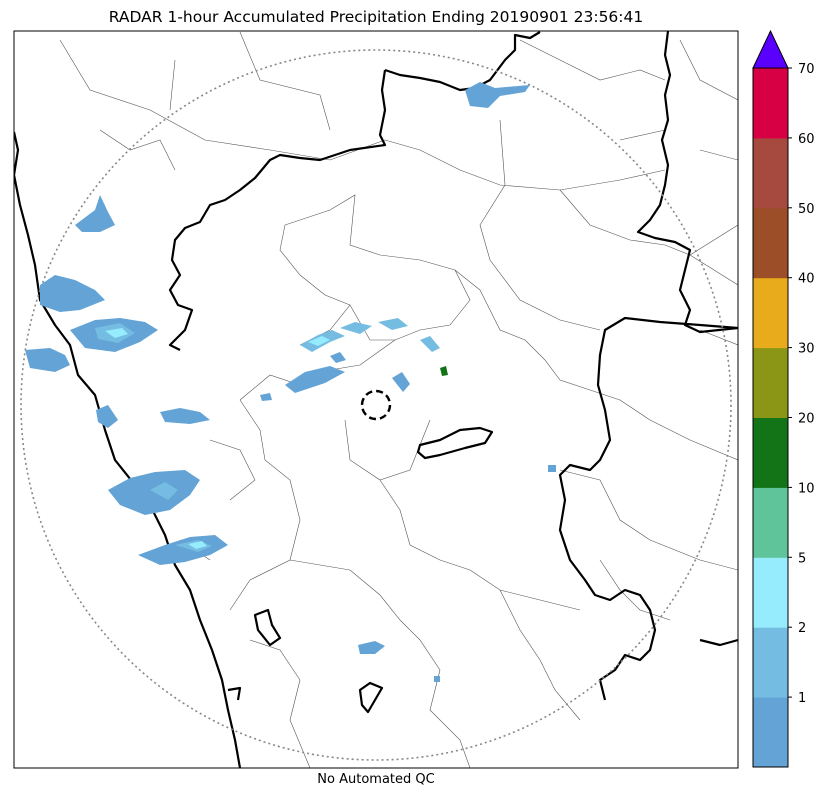  Describe the element at coordinates (806, 419) in the screenshot. I see `colorbar-tick-label: 20` at that location.